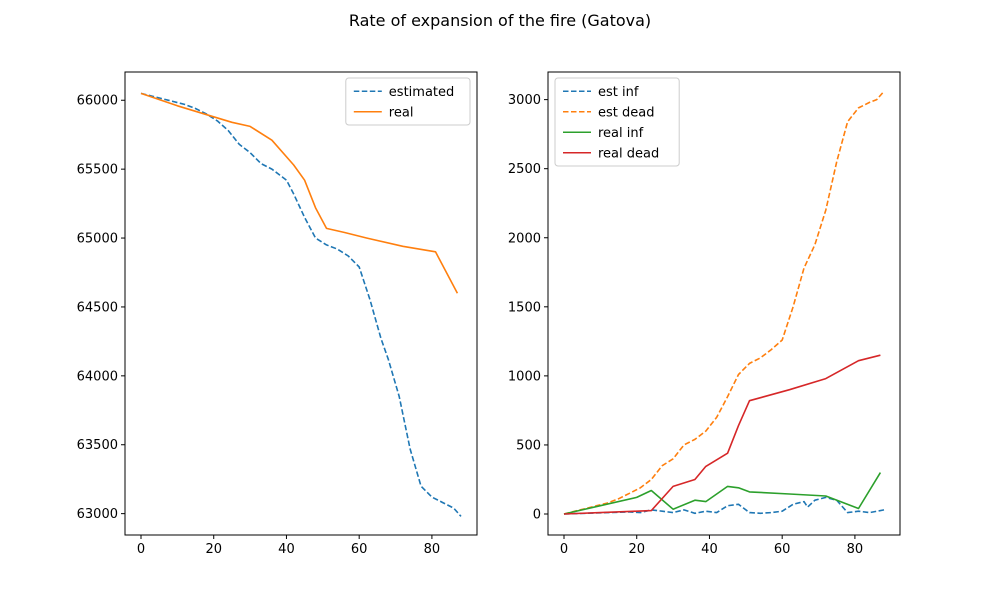 This screenshot has width=1000, height=600. Describe the element at coordinates (722, 493) in the screenshot. I see `right-series-line-real-inf` at that location.